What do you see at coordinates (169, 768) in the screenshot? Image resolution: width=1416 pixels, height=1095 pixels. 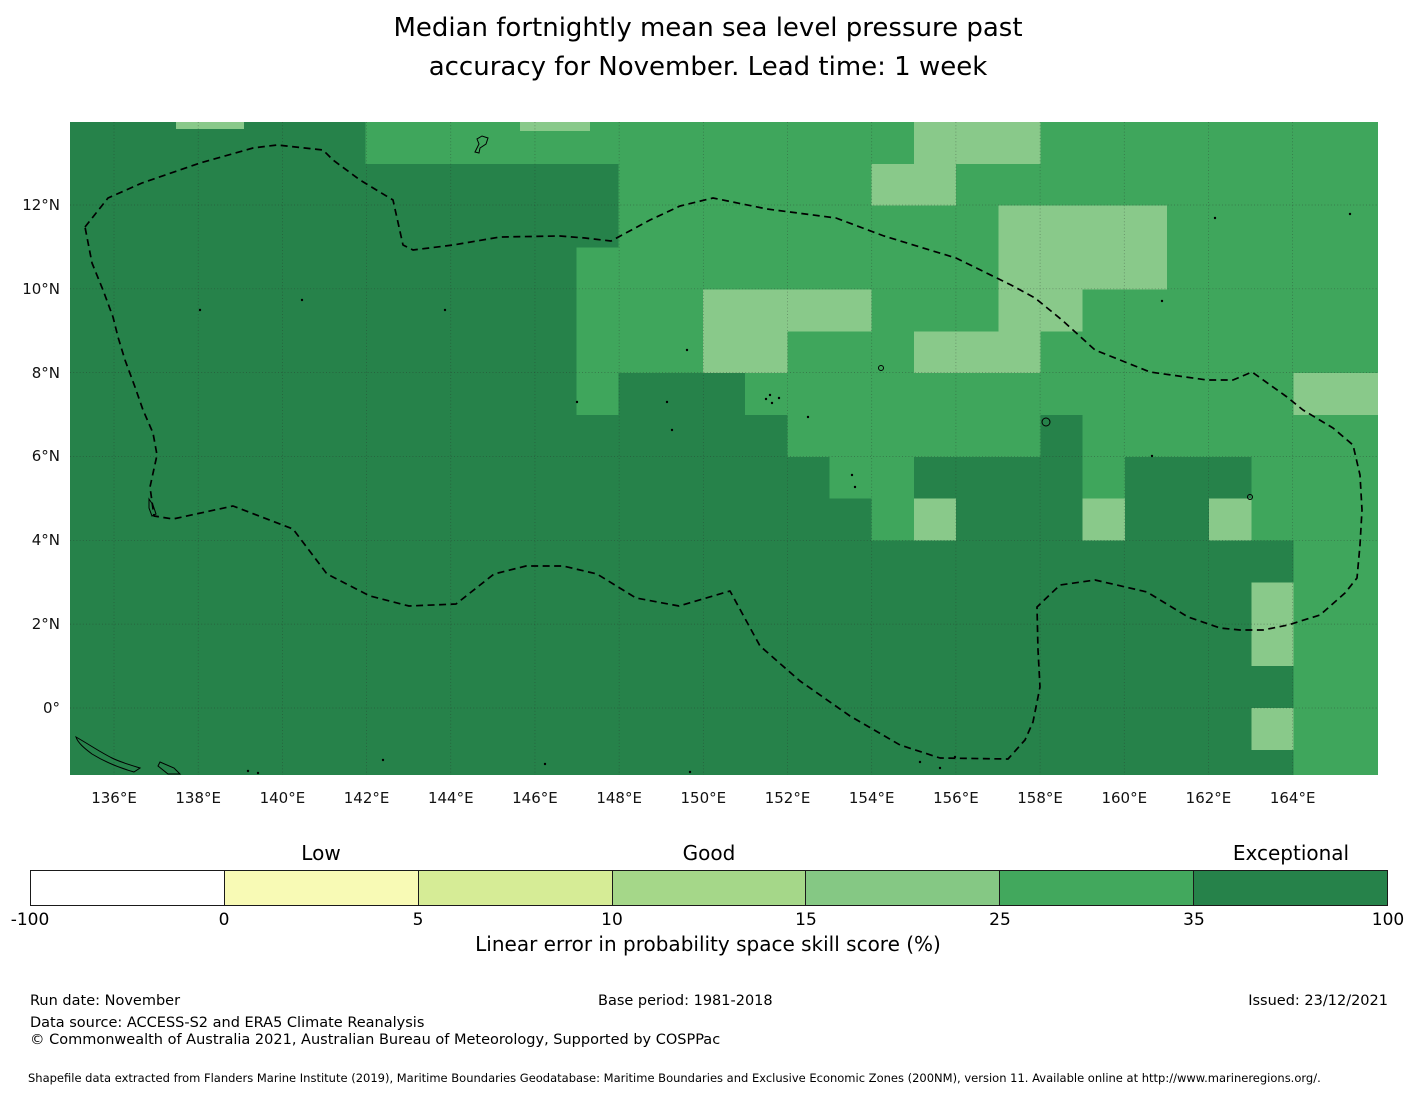 I see `island-outline` at bounding box center [169, 768].